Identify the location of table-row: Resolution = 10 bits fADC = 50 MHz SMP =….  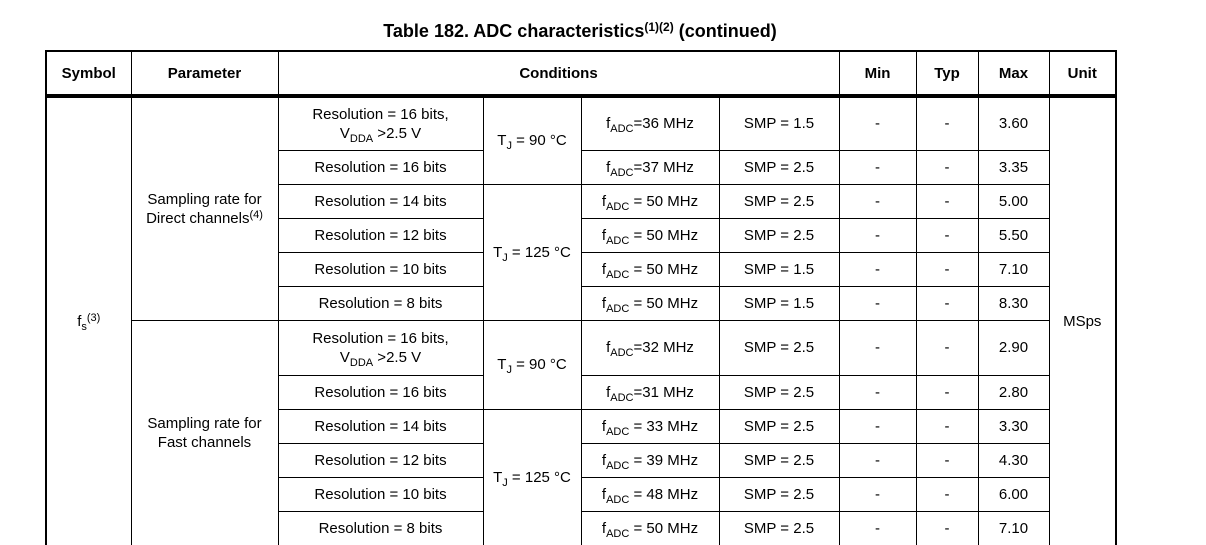
(581, 269).